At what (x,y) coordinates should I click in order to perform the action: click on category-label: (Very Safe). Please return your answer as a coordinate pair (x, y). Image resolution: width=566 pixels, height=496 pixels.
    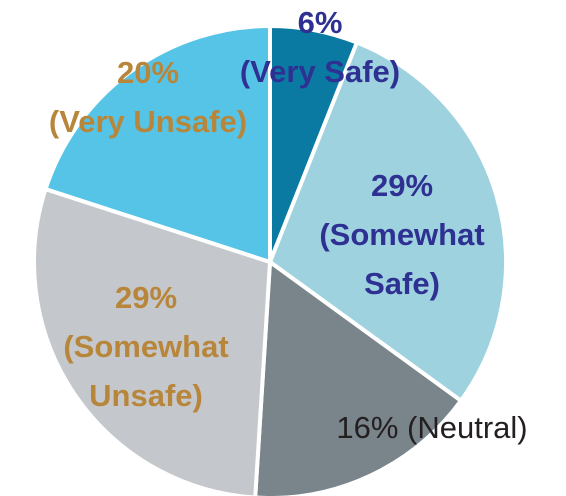
    Looking at the image, I should click on (320, 71).